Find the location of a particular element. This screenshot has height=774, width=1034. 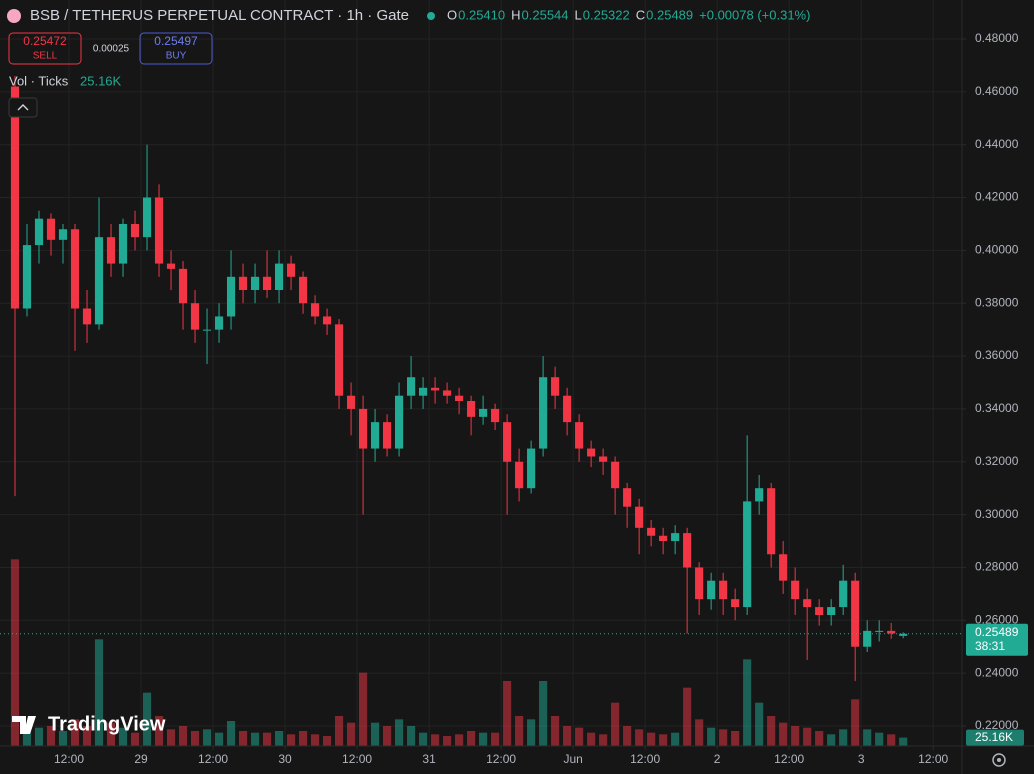

market-status is located at coordinates (431, 16).